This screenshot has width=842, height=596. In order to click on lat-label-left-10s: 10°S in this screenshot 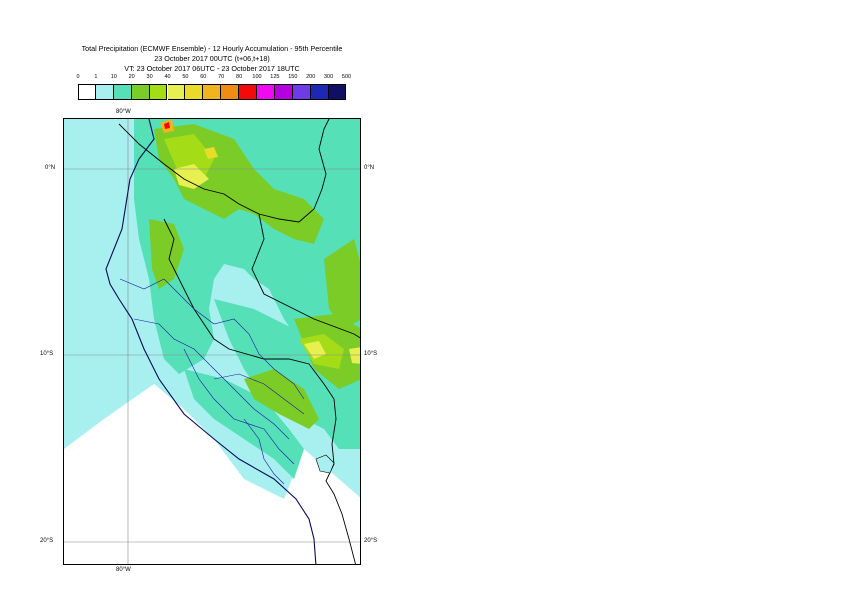, I will do `click(47, 354)`.